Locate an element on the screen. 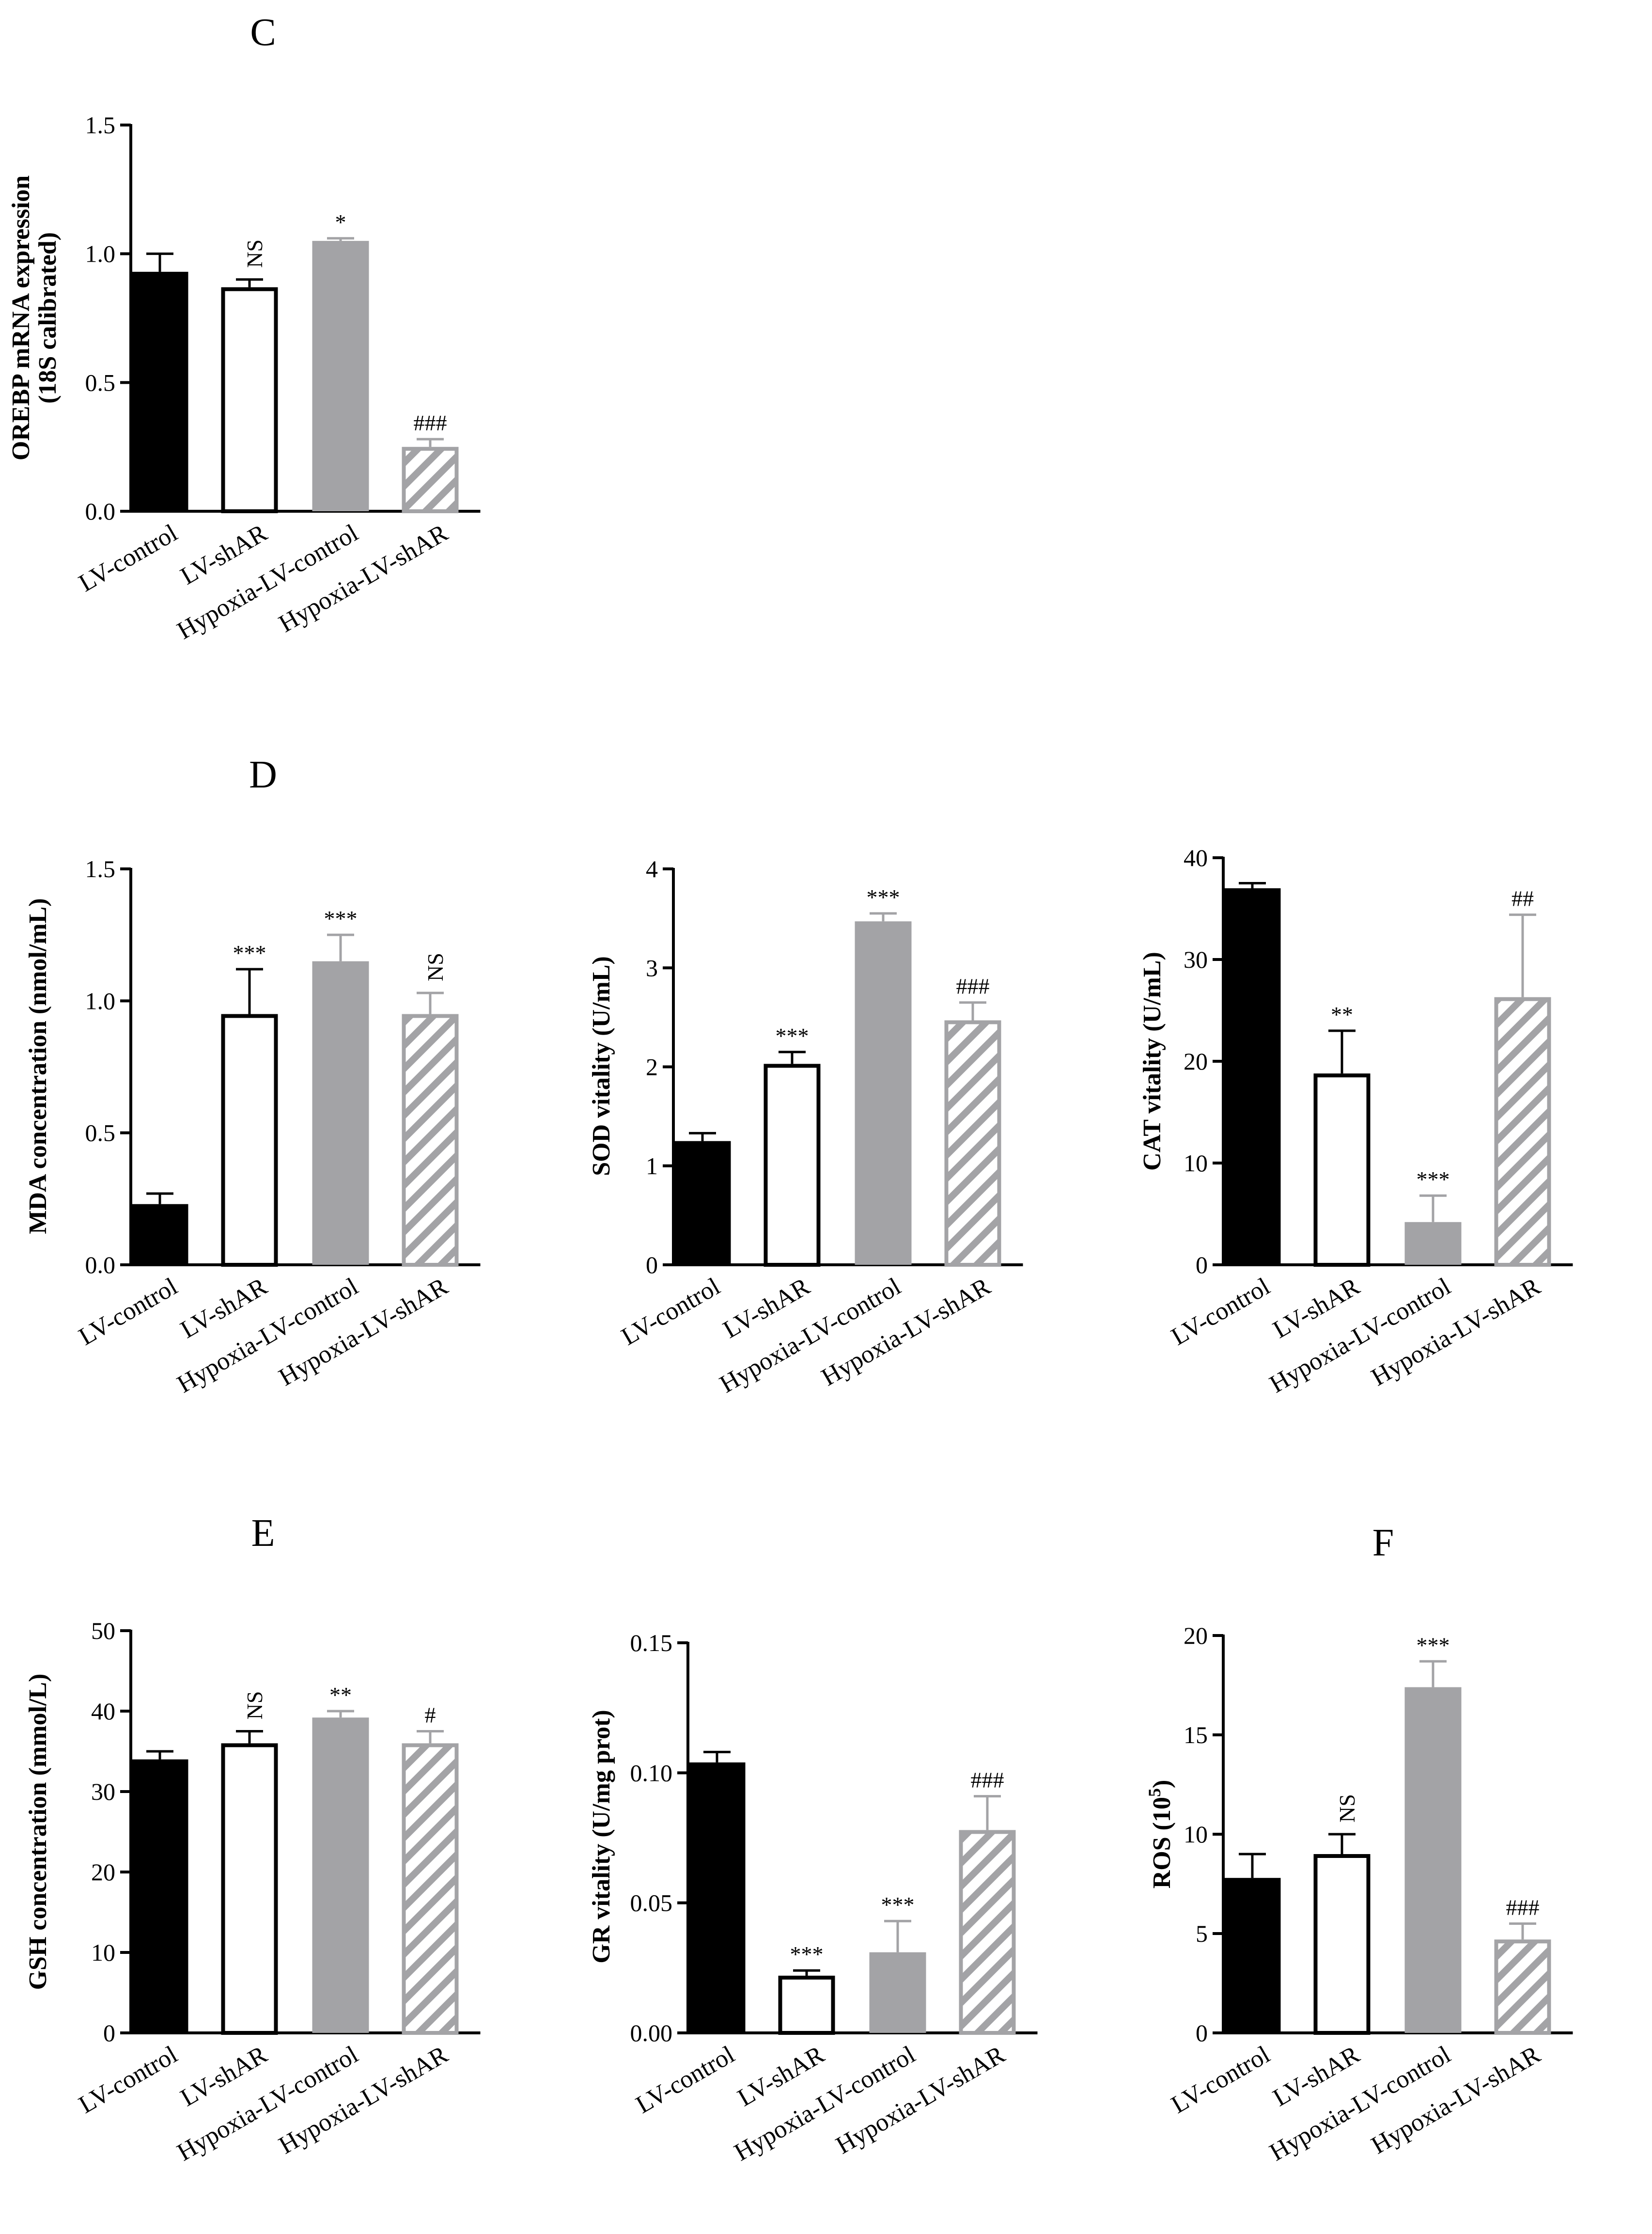 The image size is (1652, 2234). y-axis-label: OREBP mRNA expression is located at coordinates (21, 318).